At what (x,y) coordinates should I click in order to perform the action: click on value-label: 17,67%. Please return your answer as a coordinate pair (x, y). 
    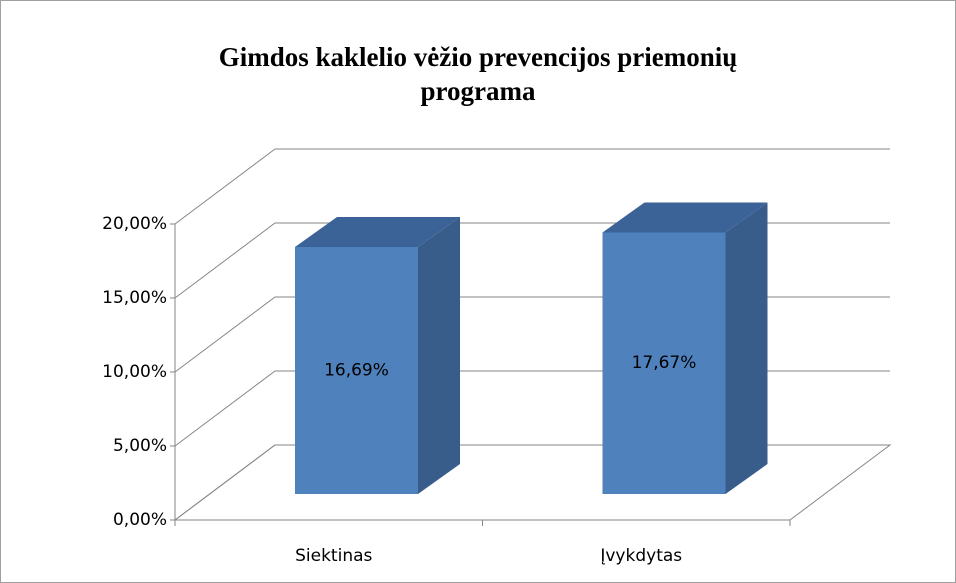
    Looking at the image, I should click on (664, 363).